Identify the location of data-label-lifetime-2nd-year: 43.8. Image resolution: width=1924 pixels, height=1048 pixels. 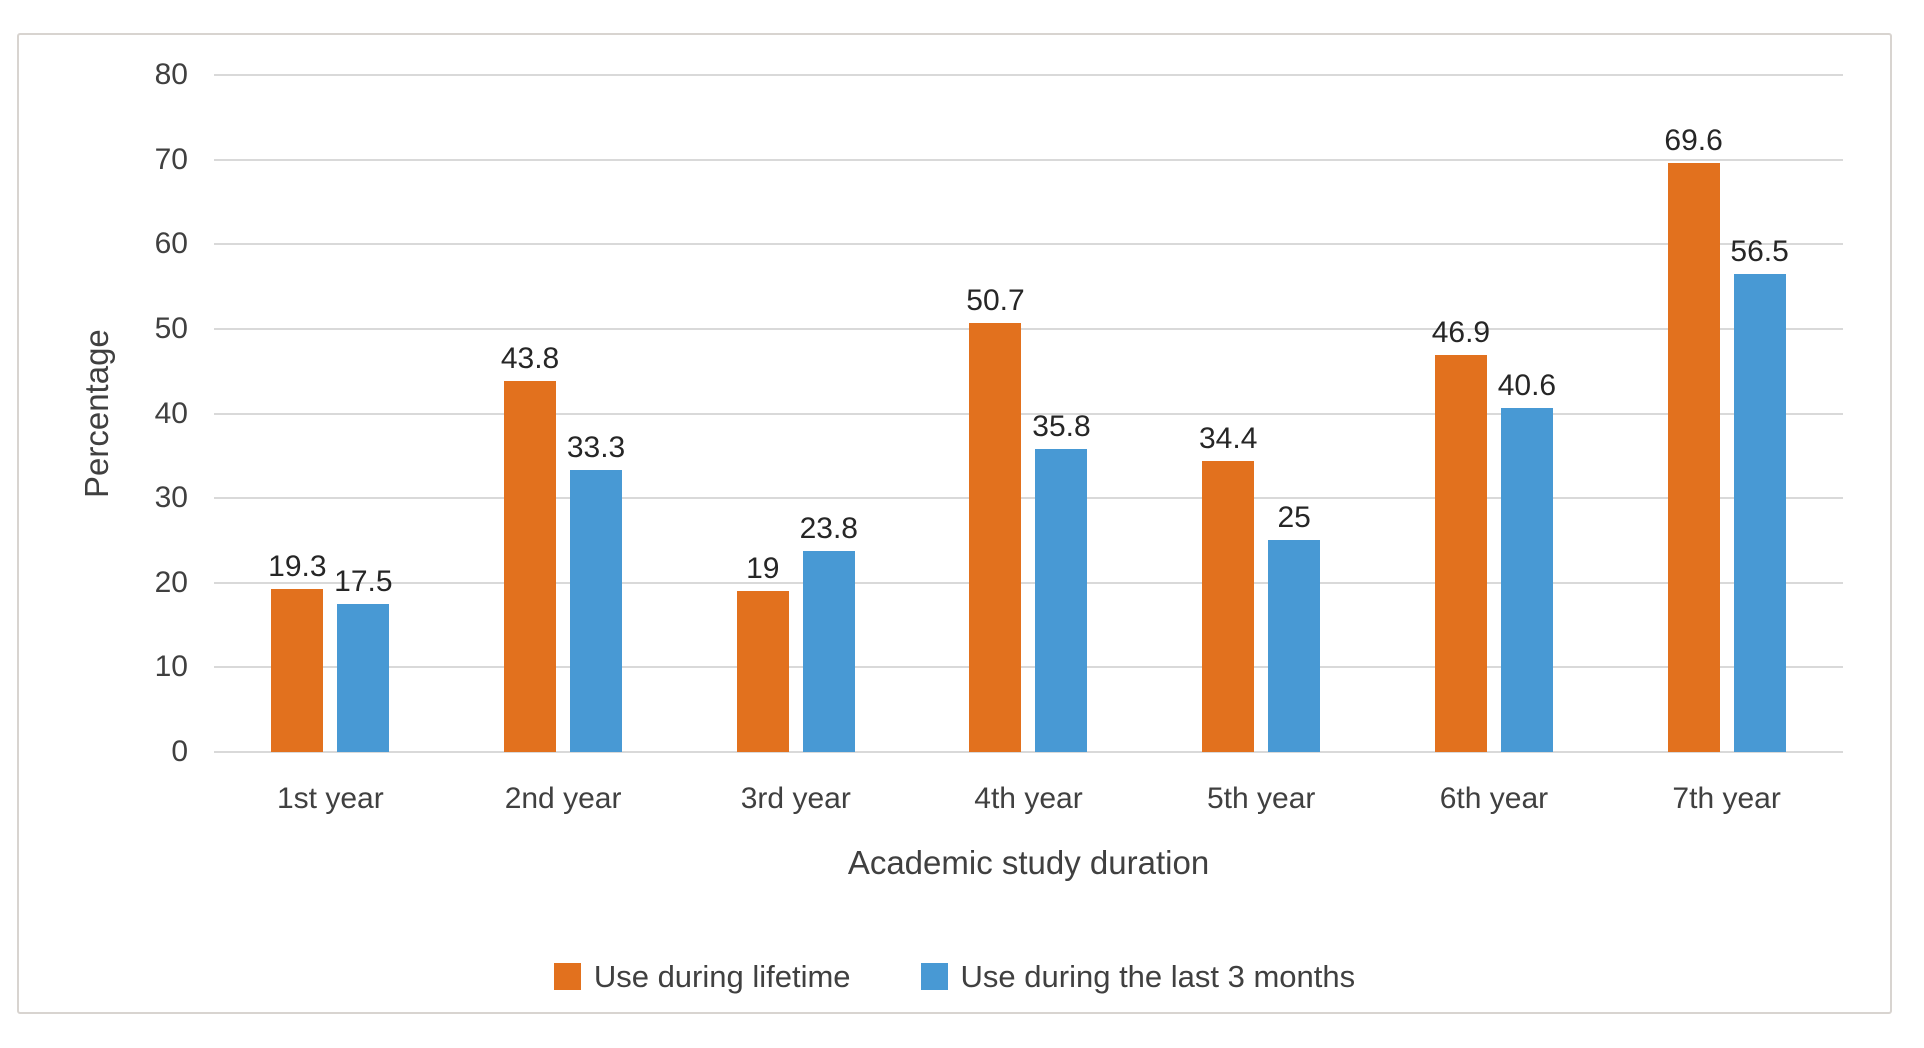
(530, 359).